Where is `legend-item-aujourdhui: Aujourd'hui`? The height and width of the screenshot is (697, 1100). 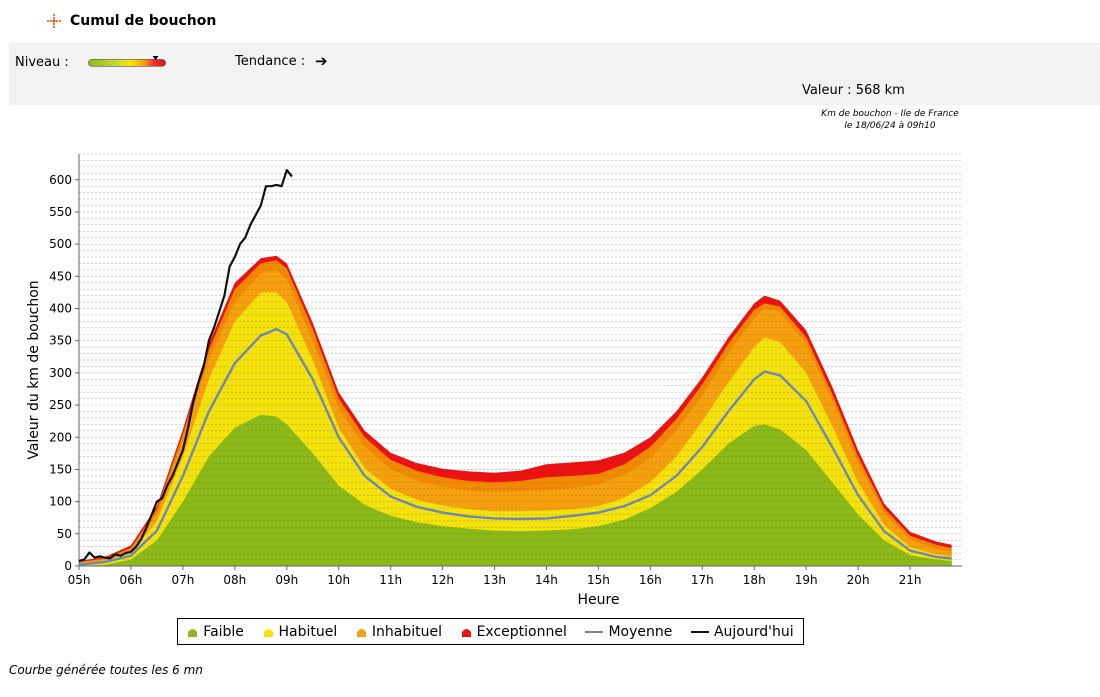 legend-item-aujourdhui: Aujourd'hui is located at coordinates (742, 631).